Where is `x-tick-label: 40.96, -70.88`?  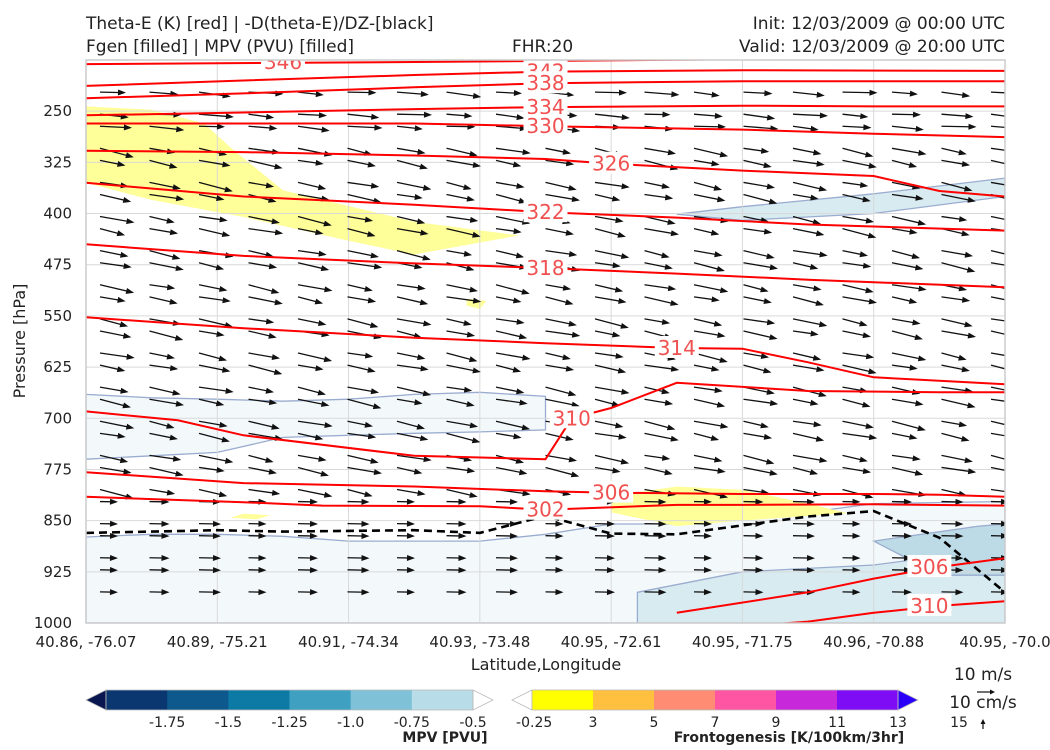
x-tick-label: 40.96, -70.88 is located at coordinates (873, 642).